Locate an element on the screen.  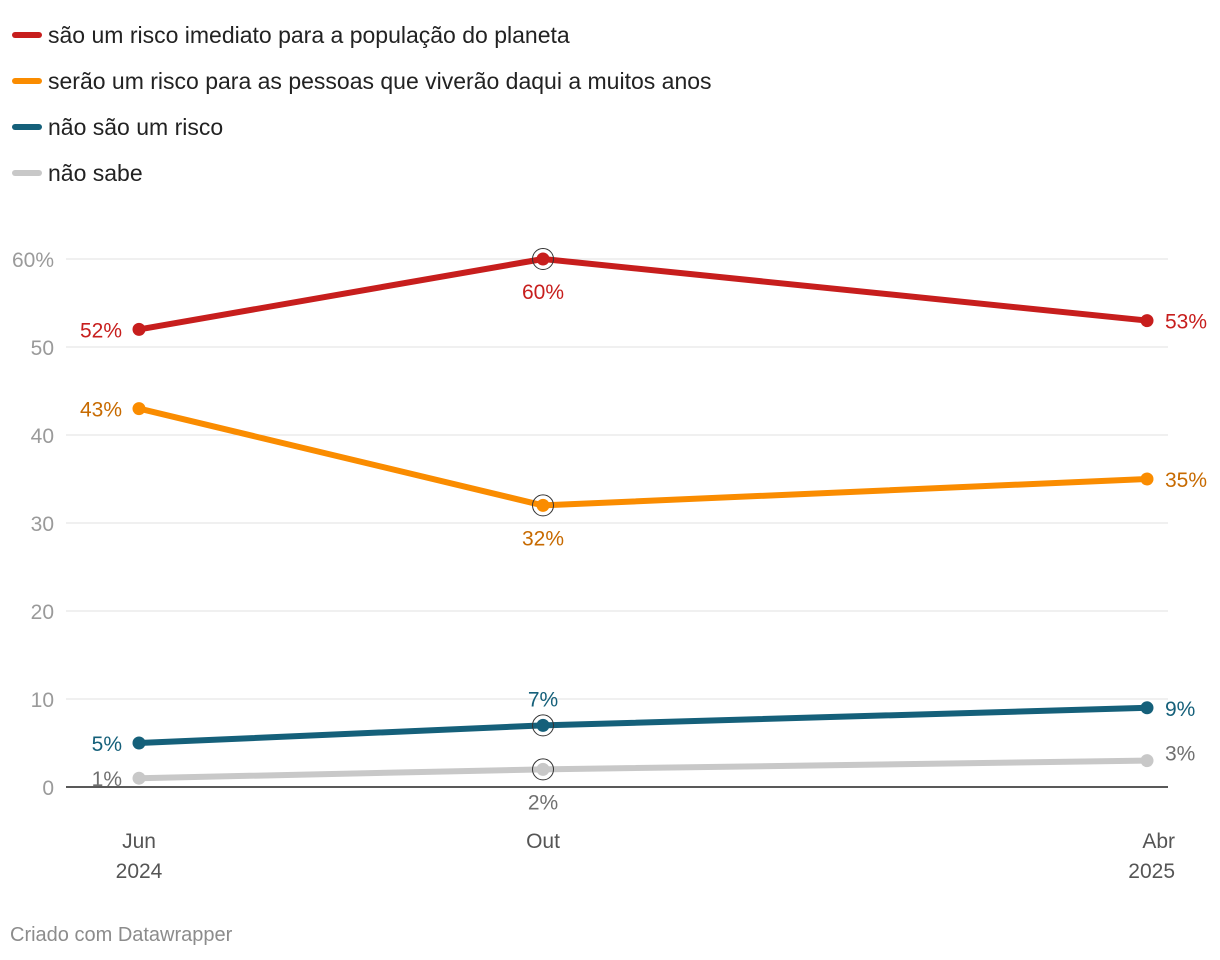
data-label: 9% is located at coordinates (1180, 709).